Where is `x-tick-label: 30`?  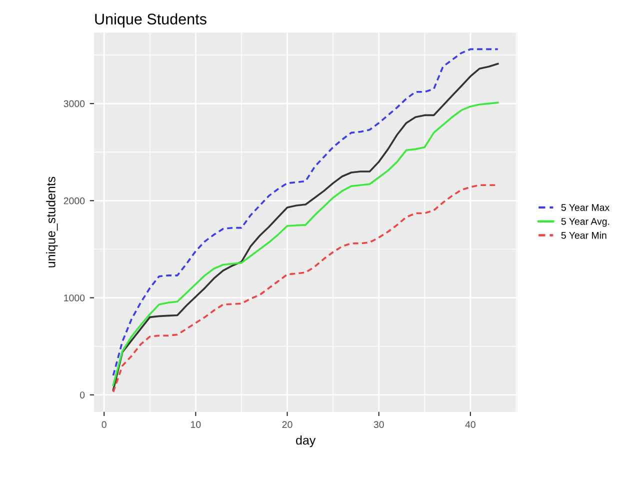 x-tick-label: 30 is located at coordinates (379, 424).